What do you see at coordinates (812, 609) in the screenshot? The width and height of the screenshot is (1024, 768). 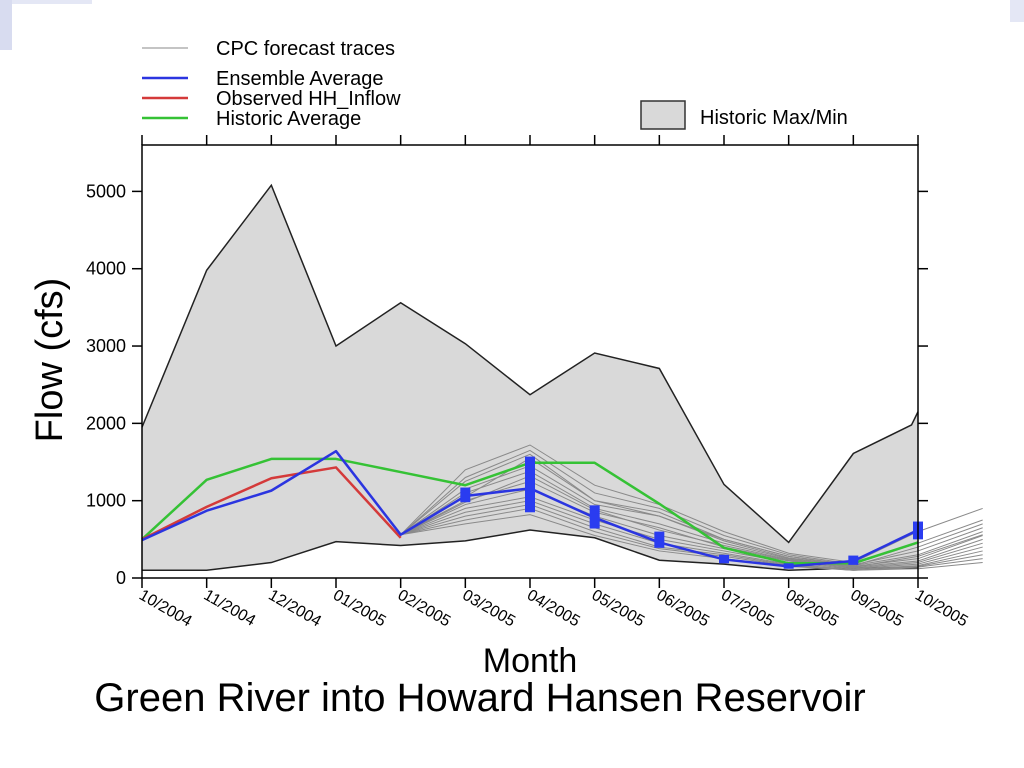 I see `x-tick-label: 08/2005` at bounding box center [812, 609].